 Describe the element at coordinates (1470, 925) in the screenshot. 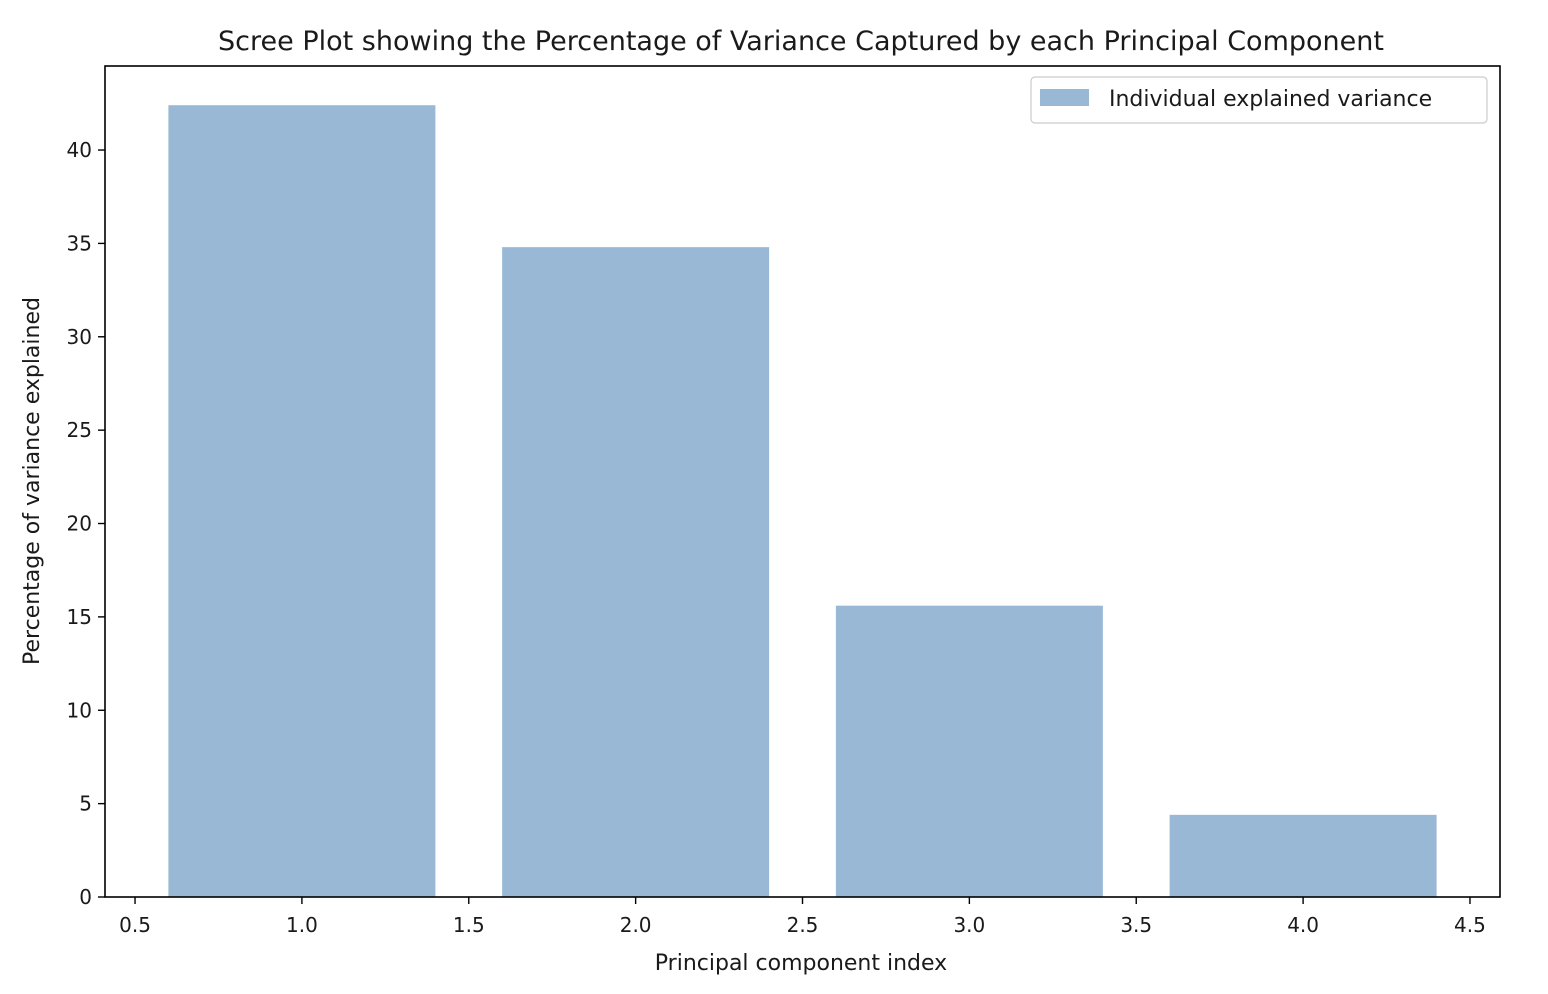

I see `x-tick-label: 4.5` at that location.